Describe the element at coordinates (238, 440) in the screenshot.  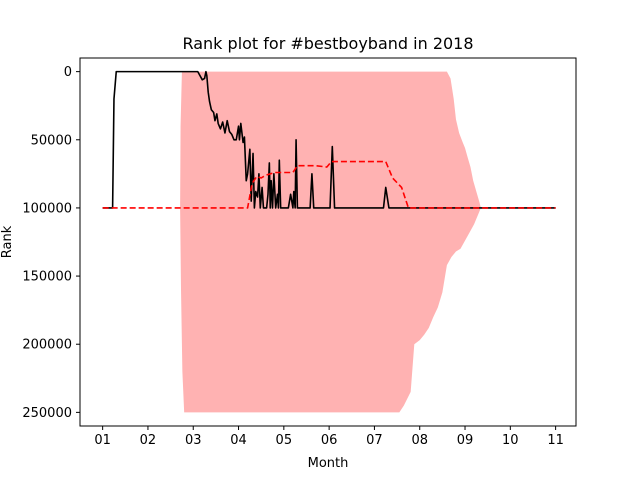
I see `x-tick-label: 04` at that location.